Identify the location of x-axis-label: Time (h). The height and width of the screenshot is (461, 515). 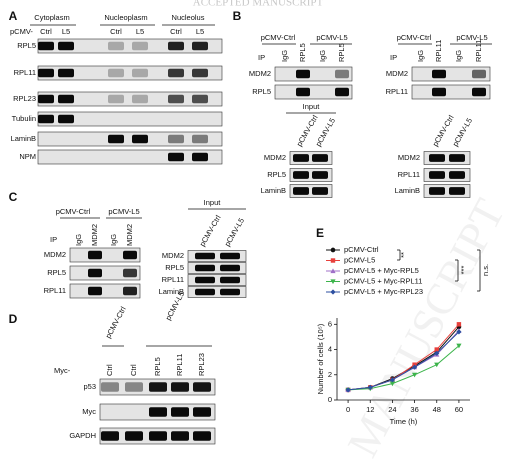
(404, 421).